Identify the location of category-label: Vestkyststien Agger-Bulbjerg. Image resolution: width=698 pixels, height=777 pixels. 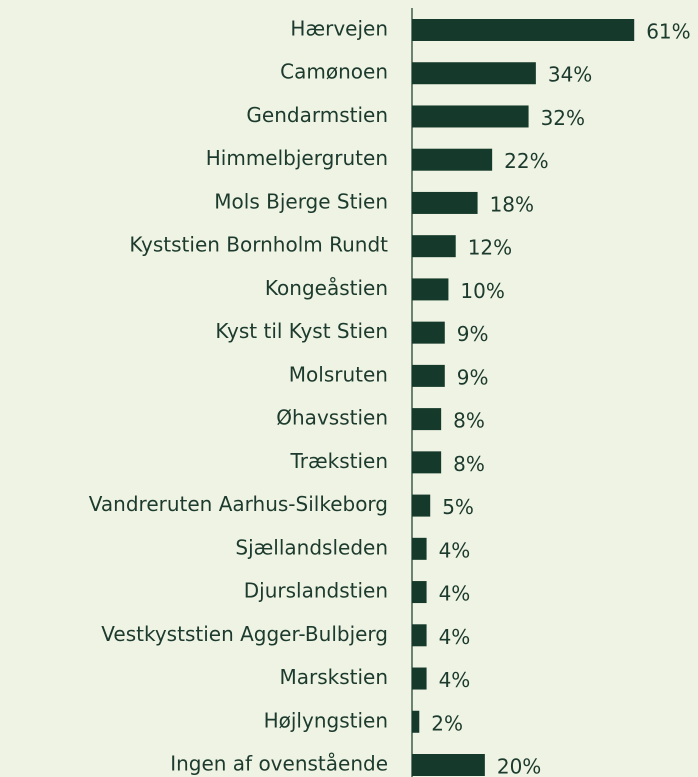
(244, 634).